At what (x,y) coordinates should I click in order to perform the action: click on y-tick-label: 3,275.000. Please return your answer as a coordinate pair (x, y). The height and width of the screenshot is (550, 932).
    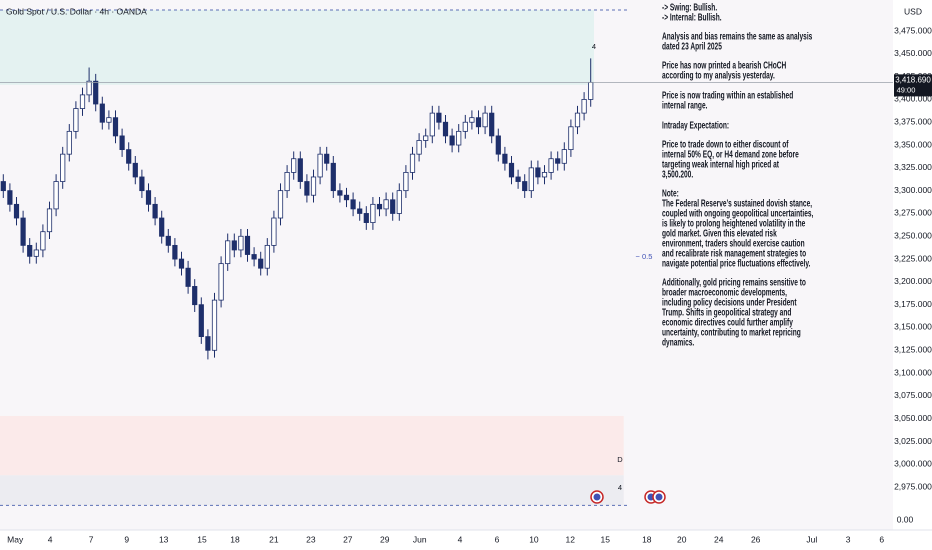
    Looking at the image, I should click on (913, 213).